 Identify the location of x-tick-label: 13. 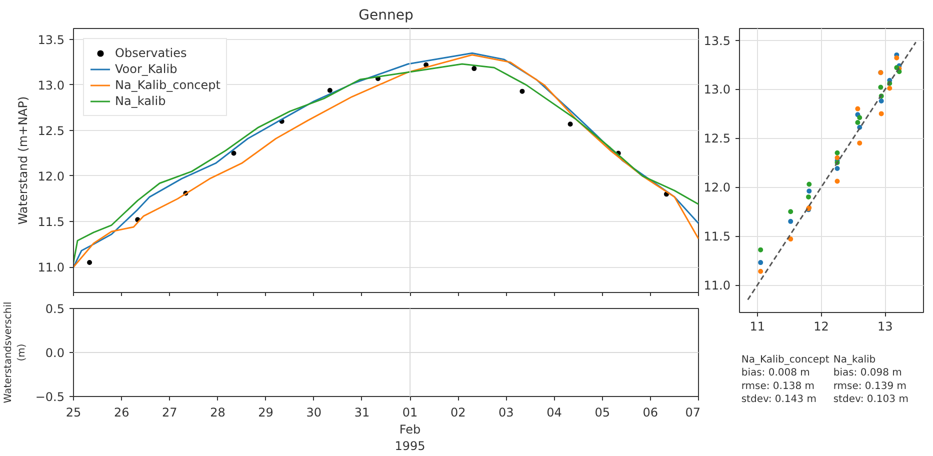
(885, 327).